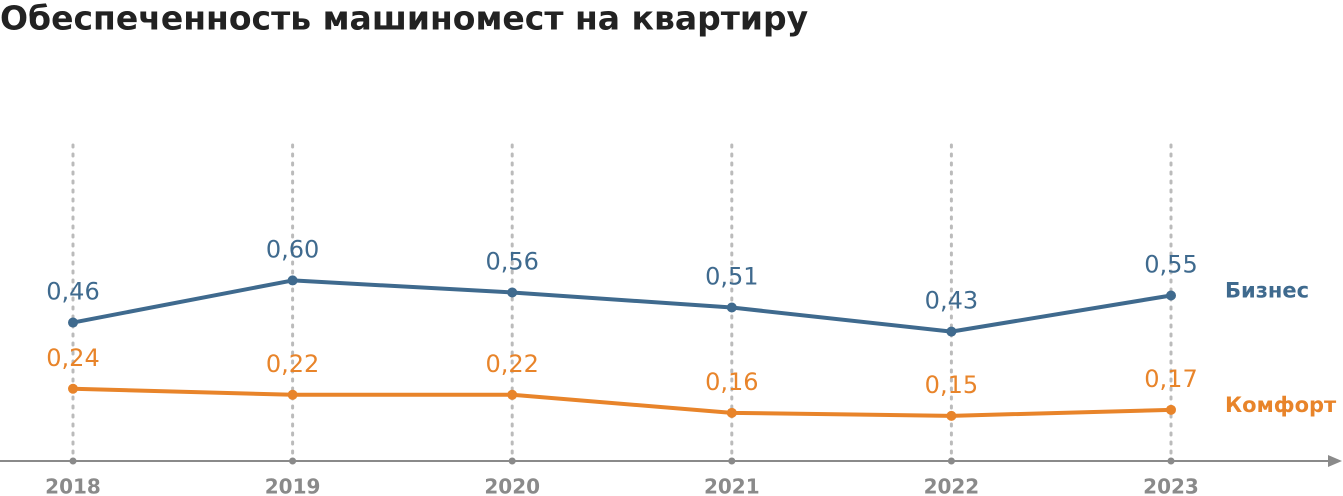 This screenshot has width=1343, height=496. What do you see at coordinates (731, 382) in the screenshot?
I see `data-label: 0,16` at bounding box center [731, 382].